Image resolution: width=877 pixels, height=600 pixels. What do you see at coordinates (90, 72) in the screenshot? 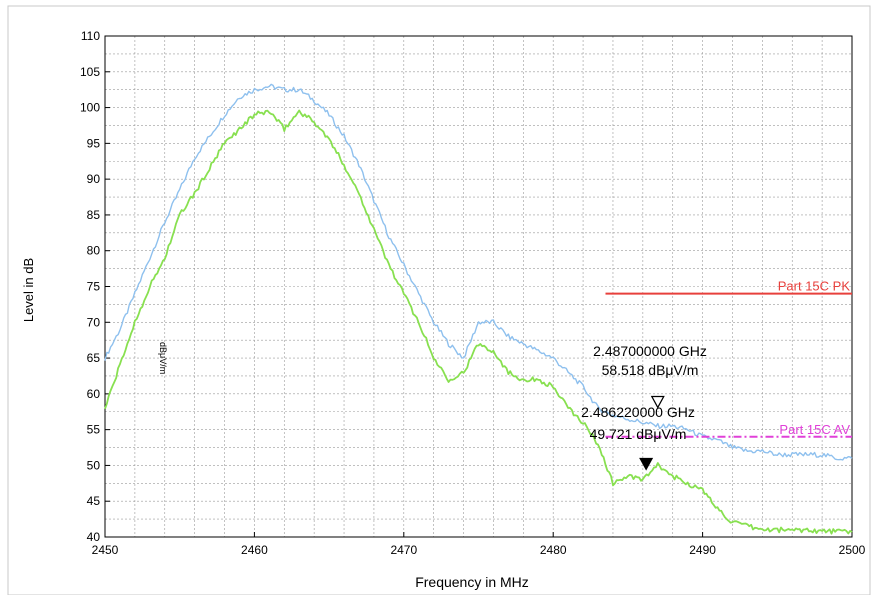
I see `y-tick-label: 105` at bounding box center [90, 72].